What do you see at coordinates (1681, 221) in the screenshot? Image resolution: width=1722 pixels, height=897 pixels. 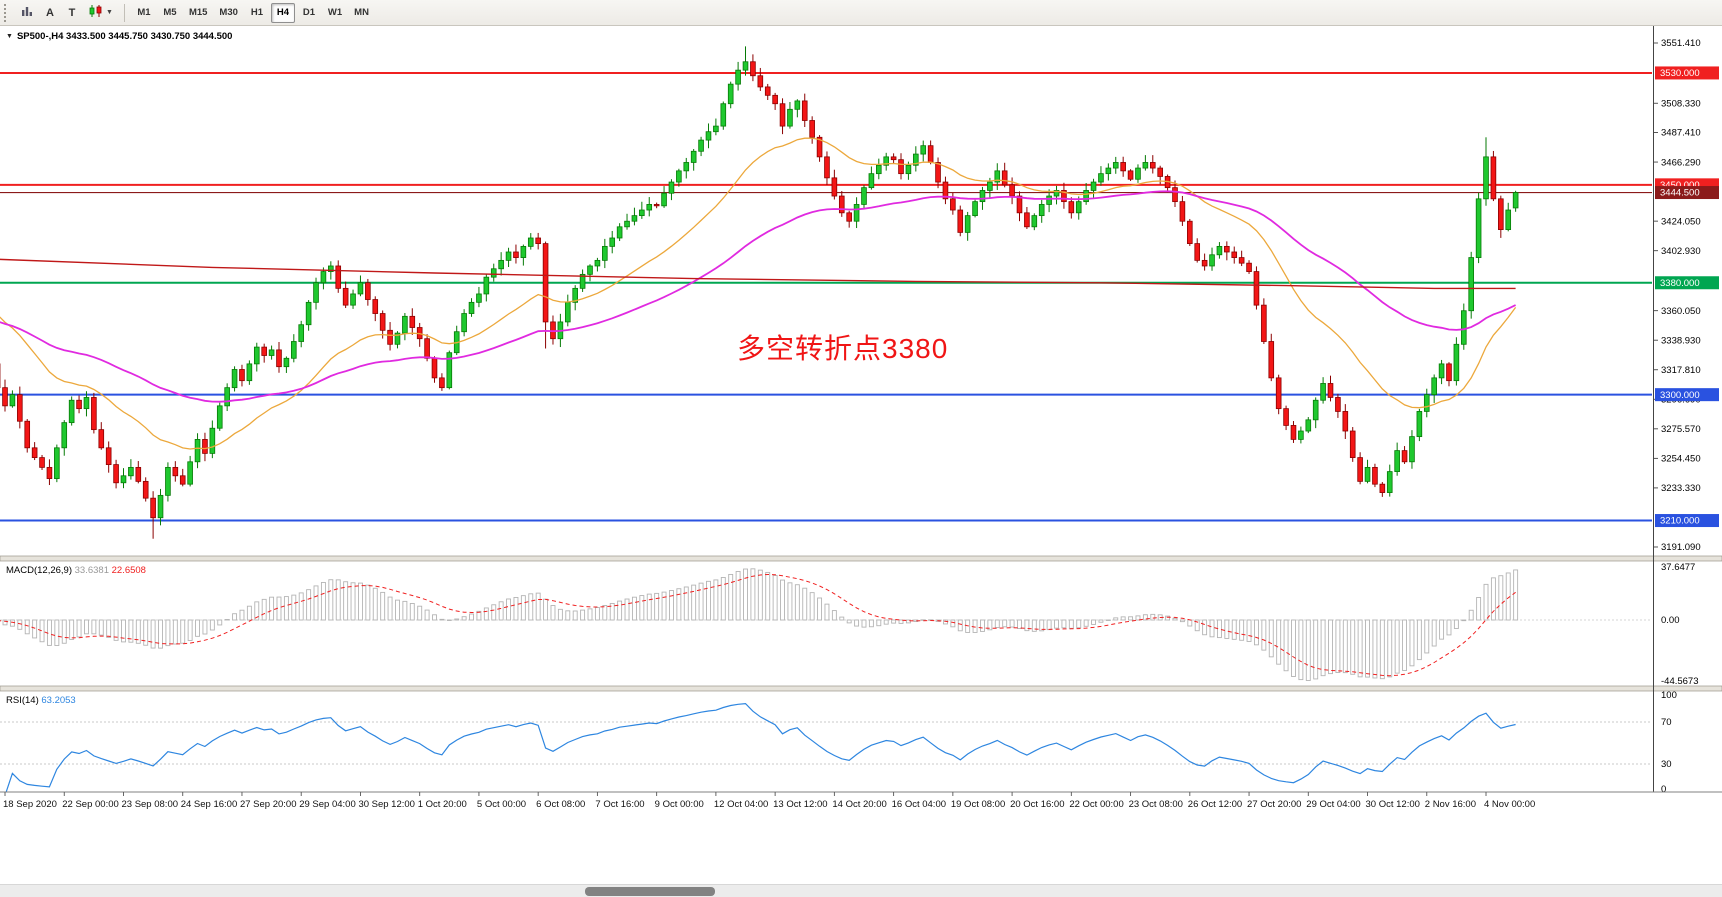 I see `svg-text: 3424.050` at bounding box center [1681, 221].